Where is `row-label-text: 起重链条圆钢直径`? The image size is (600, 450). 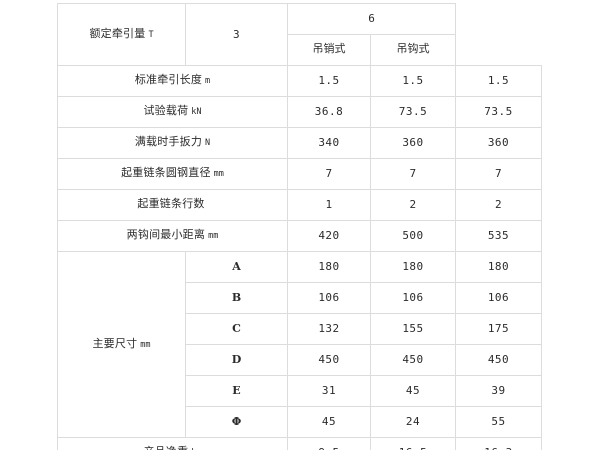 row-label-text: 起重链条圆钢直径 is located at coordinates (166, 173).